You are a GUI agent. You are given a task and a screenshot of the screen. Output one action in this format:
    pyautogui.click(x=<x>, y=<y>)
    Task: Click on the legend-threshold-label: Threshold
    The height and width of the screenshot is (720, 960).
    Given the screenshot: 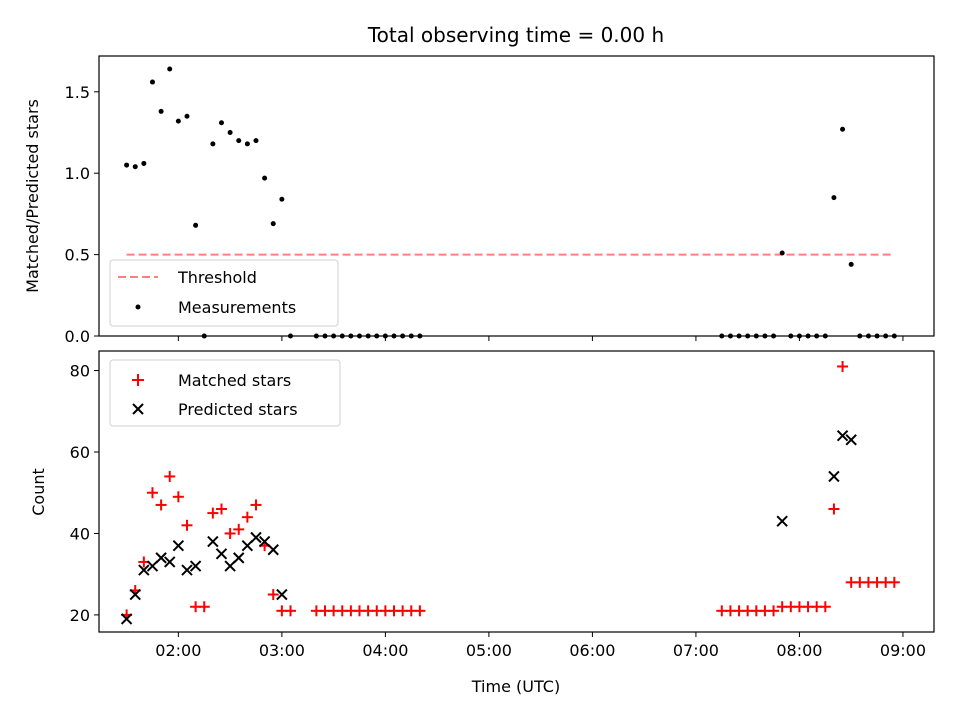 What is the action you would take?
    pyautogui.click(x=217, y=277)
    